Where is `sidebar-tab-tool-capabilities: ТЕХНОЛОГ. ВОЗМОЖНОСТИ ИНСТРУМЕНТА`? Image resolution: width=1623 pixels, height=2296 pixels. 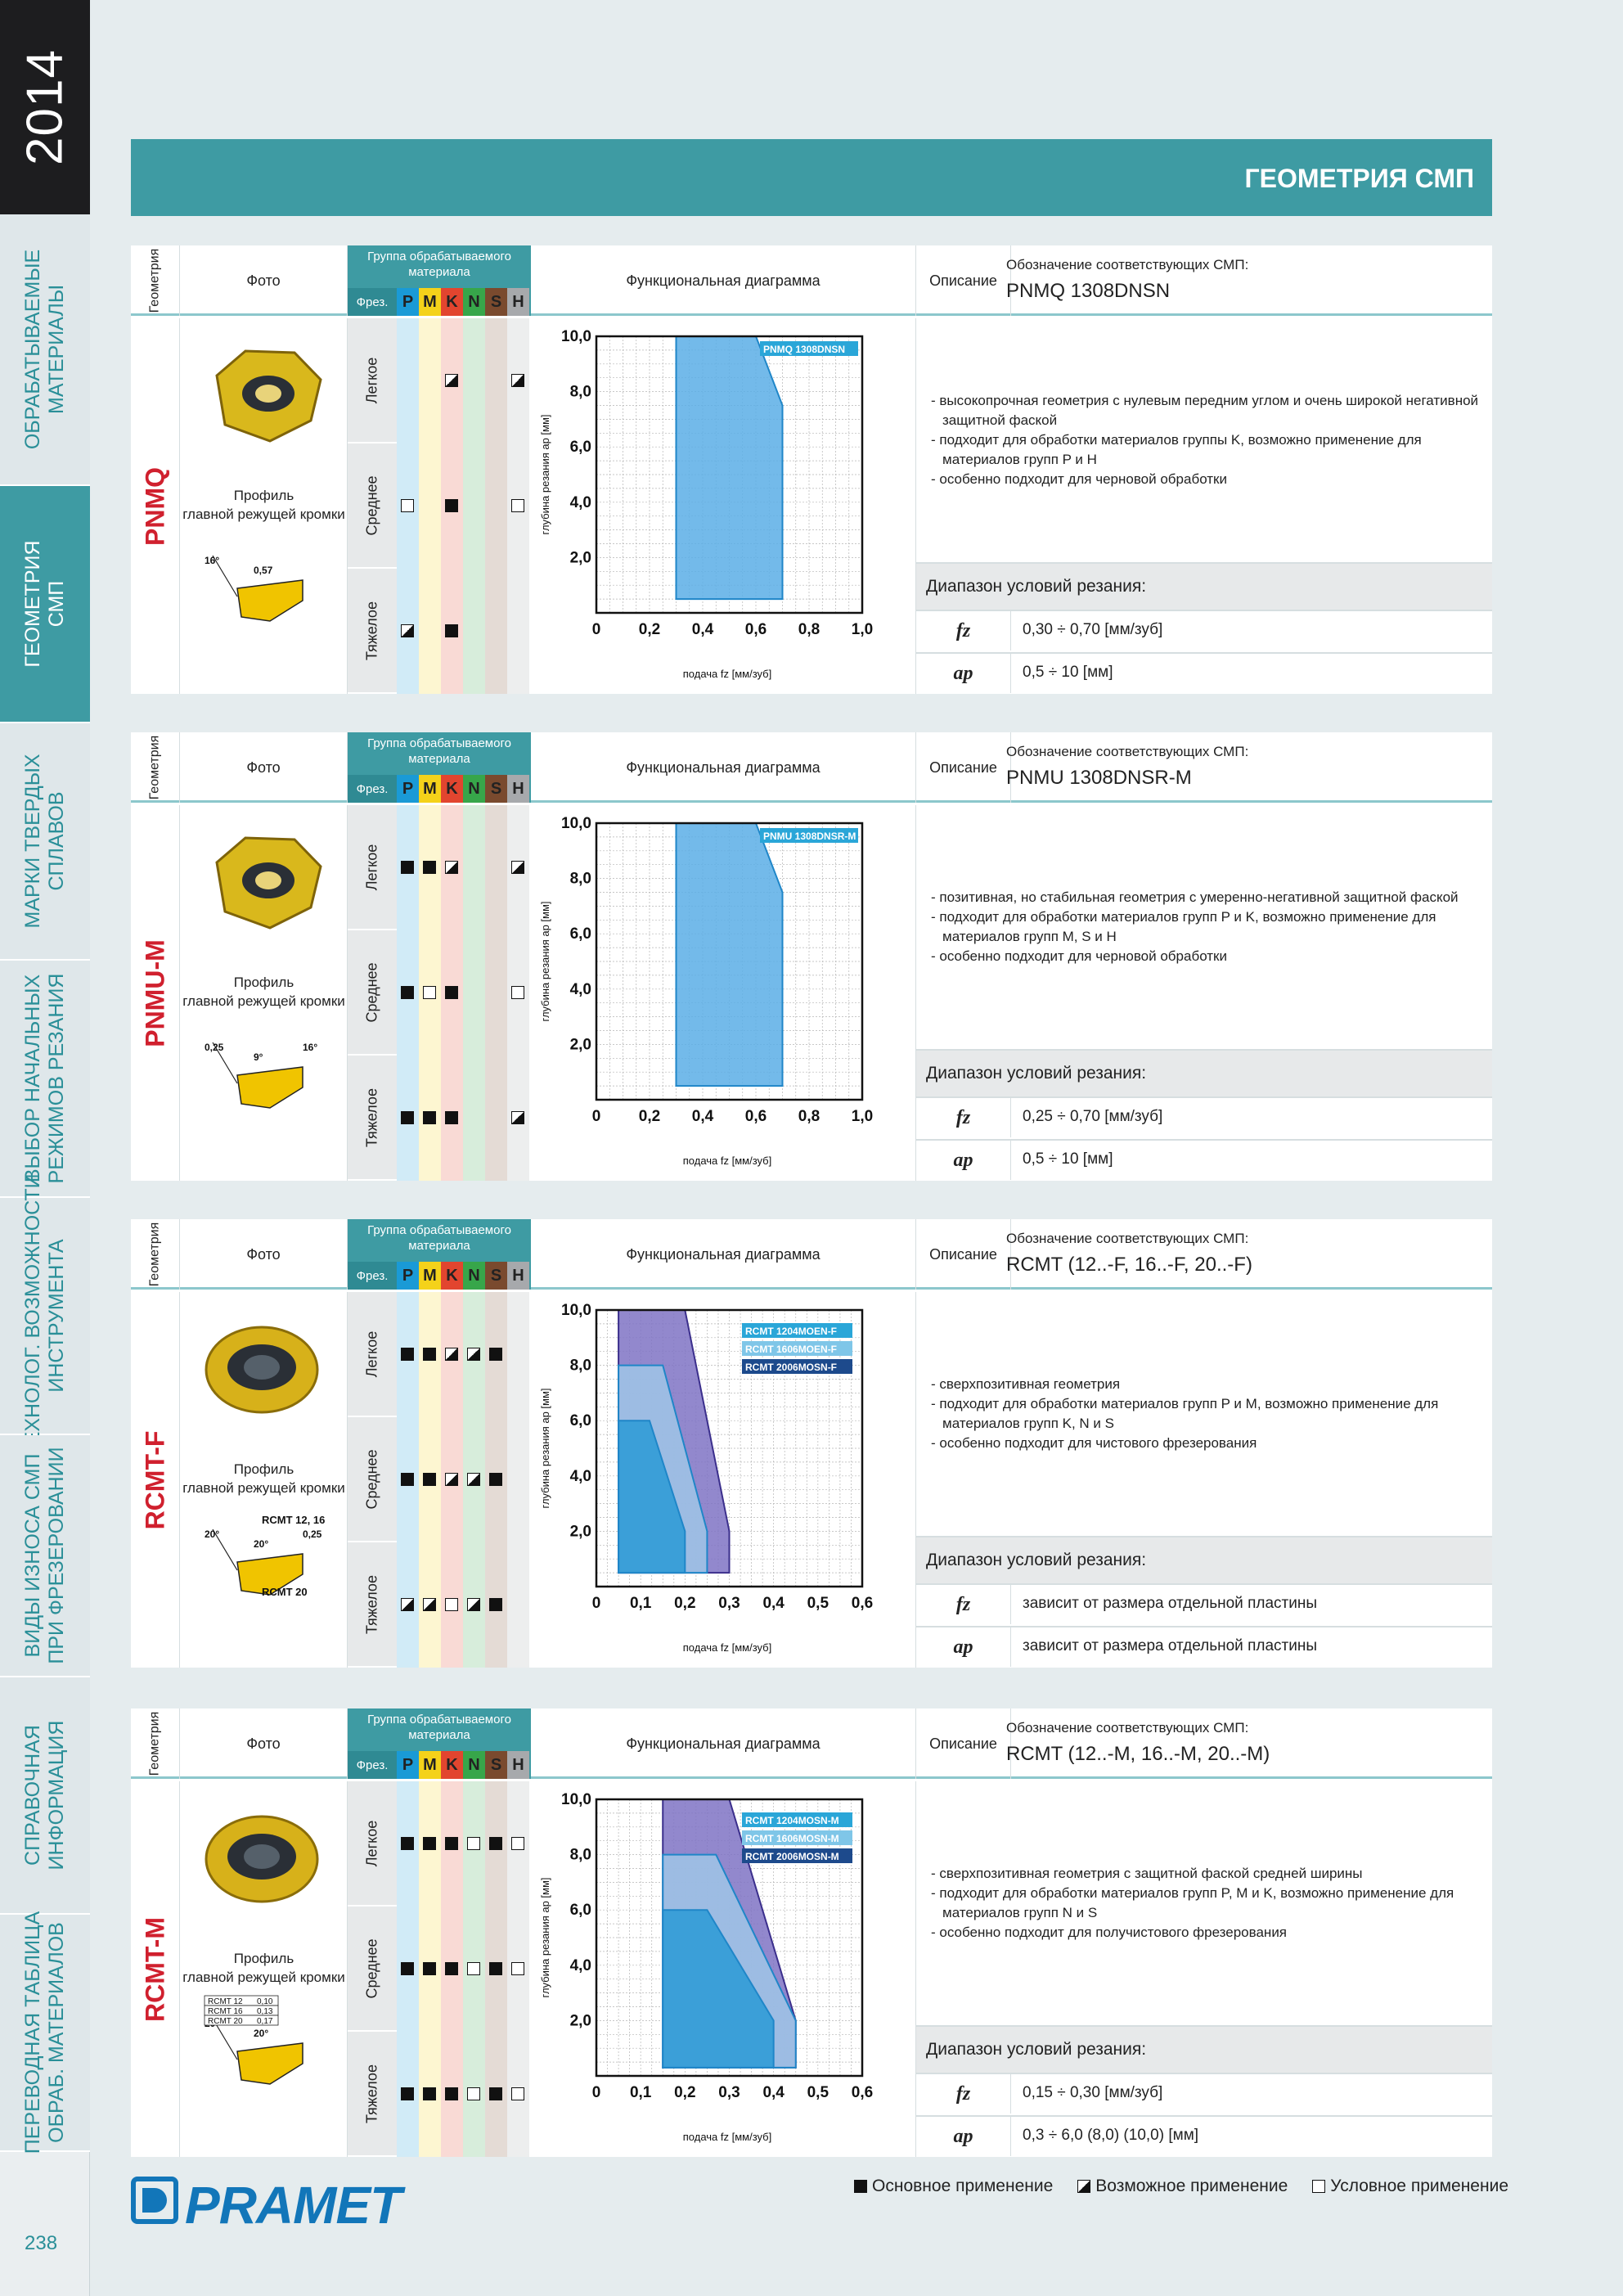
sidebar-tab-tool-capabilities: ТЕХНОЛОГ. ВОЗМОЖНОСТИ ИНСТРУМЕНТА is located at coordinates (45, 1315).